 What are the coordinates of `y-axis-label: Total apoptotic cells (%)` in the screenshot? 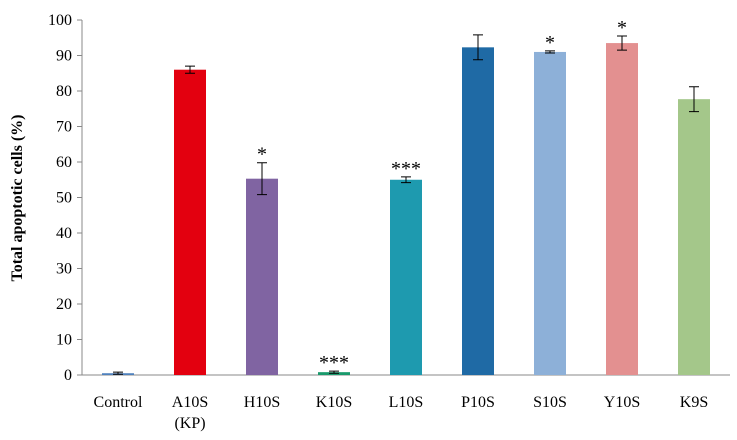 It's located at (17, 198).